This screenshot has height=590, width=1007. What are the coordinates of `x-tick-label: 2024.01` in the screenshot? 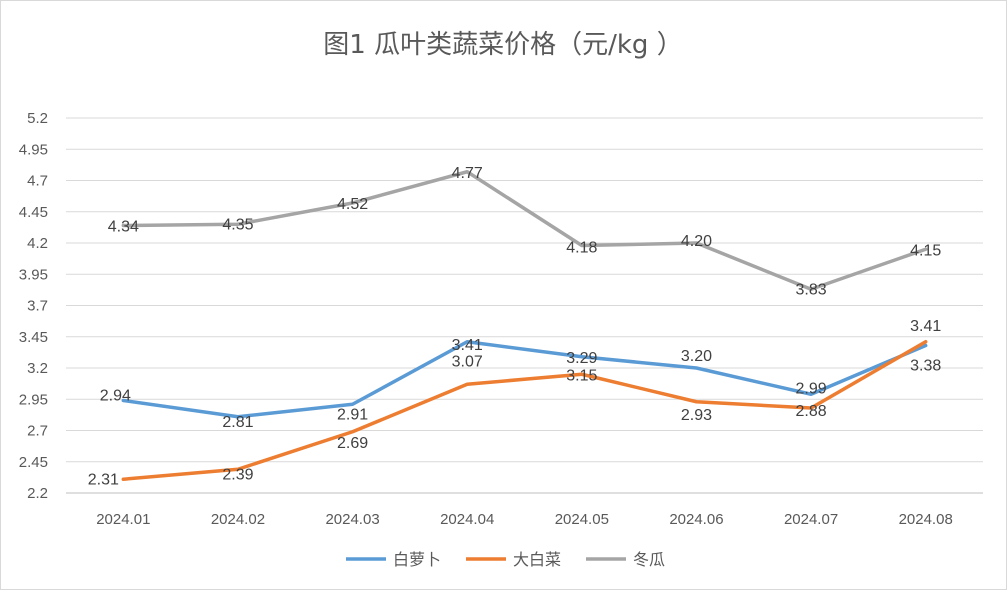 It's located at (123, 519).